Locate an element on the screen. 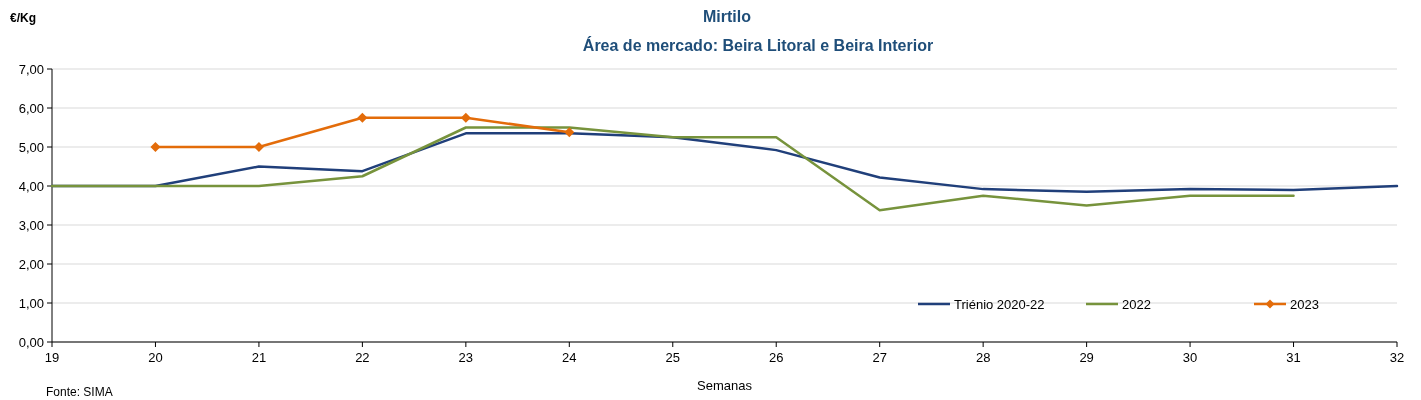 The image size is (1421, 400). x-axis-title: Semanas is located at coordinates (725, 385).